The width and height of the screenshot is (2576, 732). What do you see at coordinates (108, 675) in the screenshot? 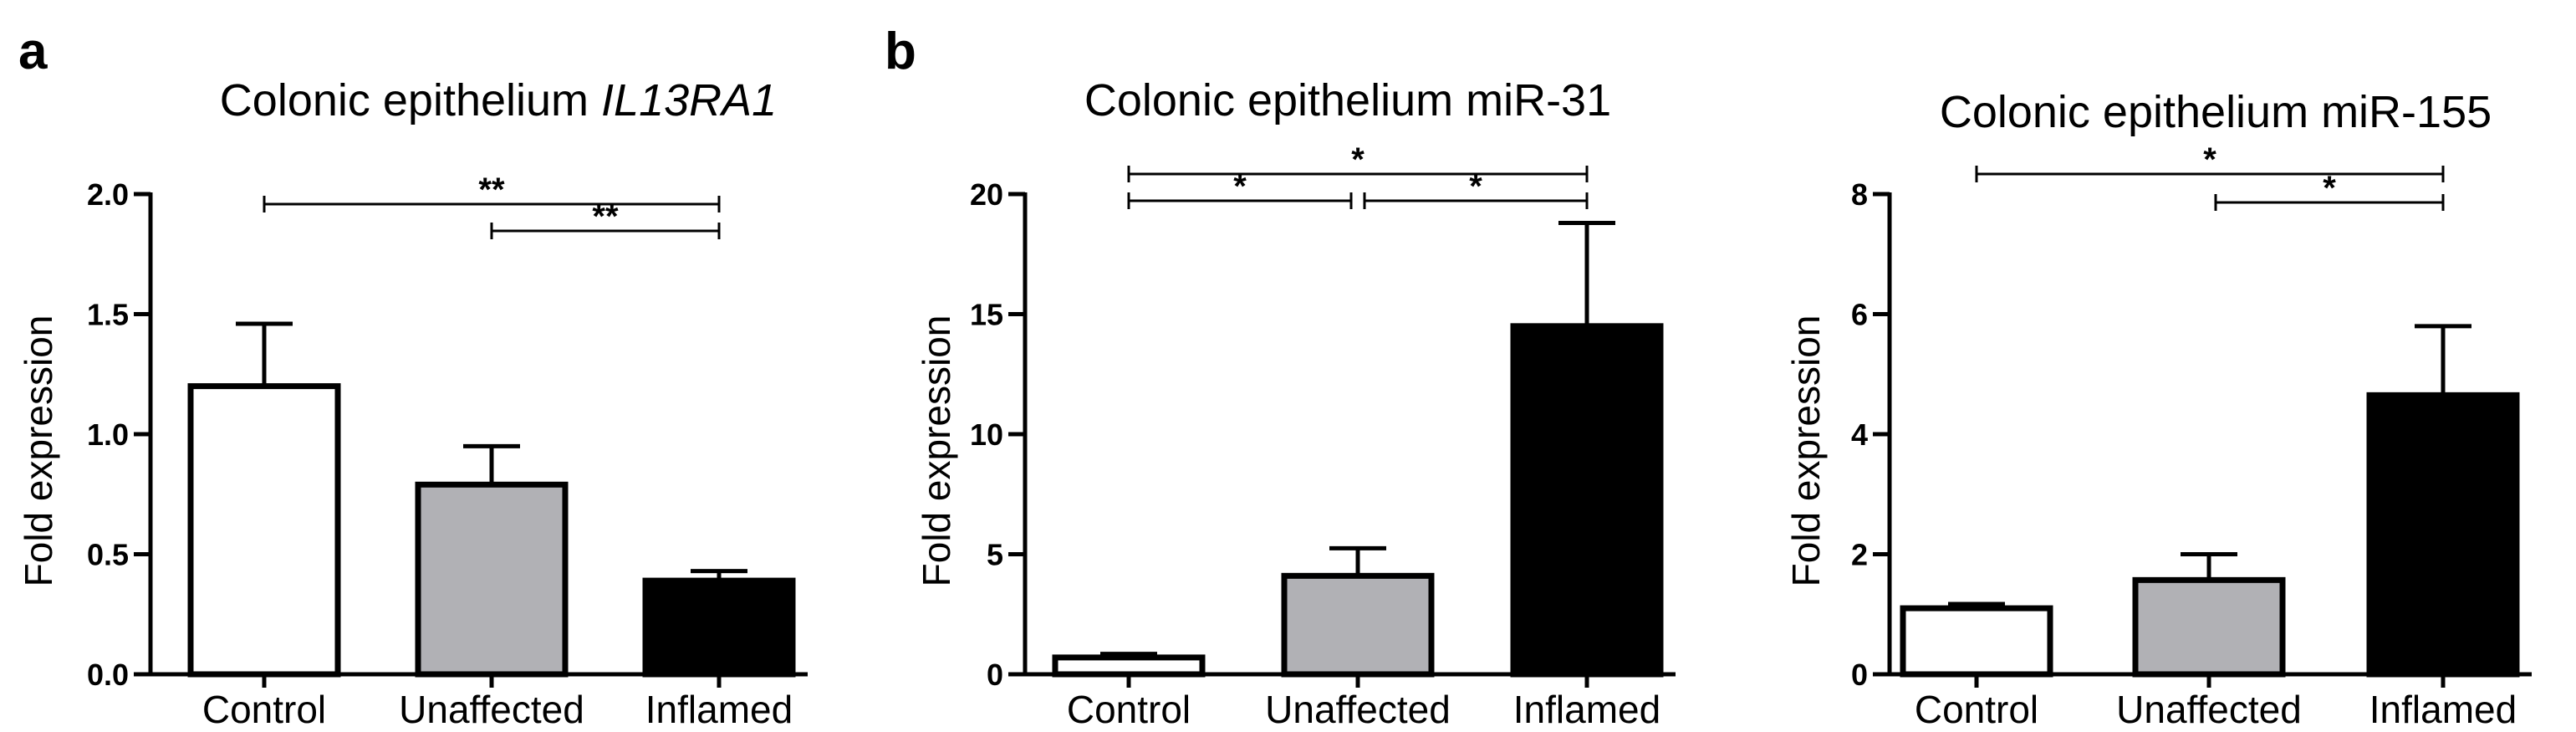
I see `y-tick-label: 0.0` at bounding box center [108, 675].